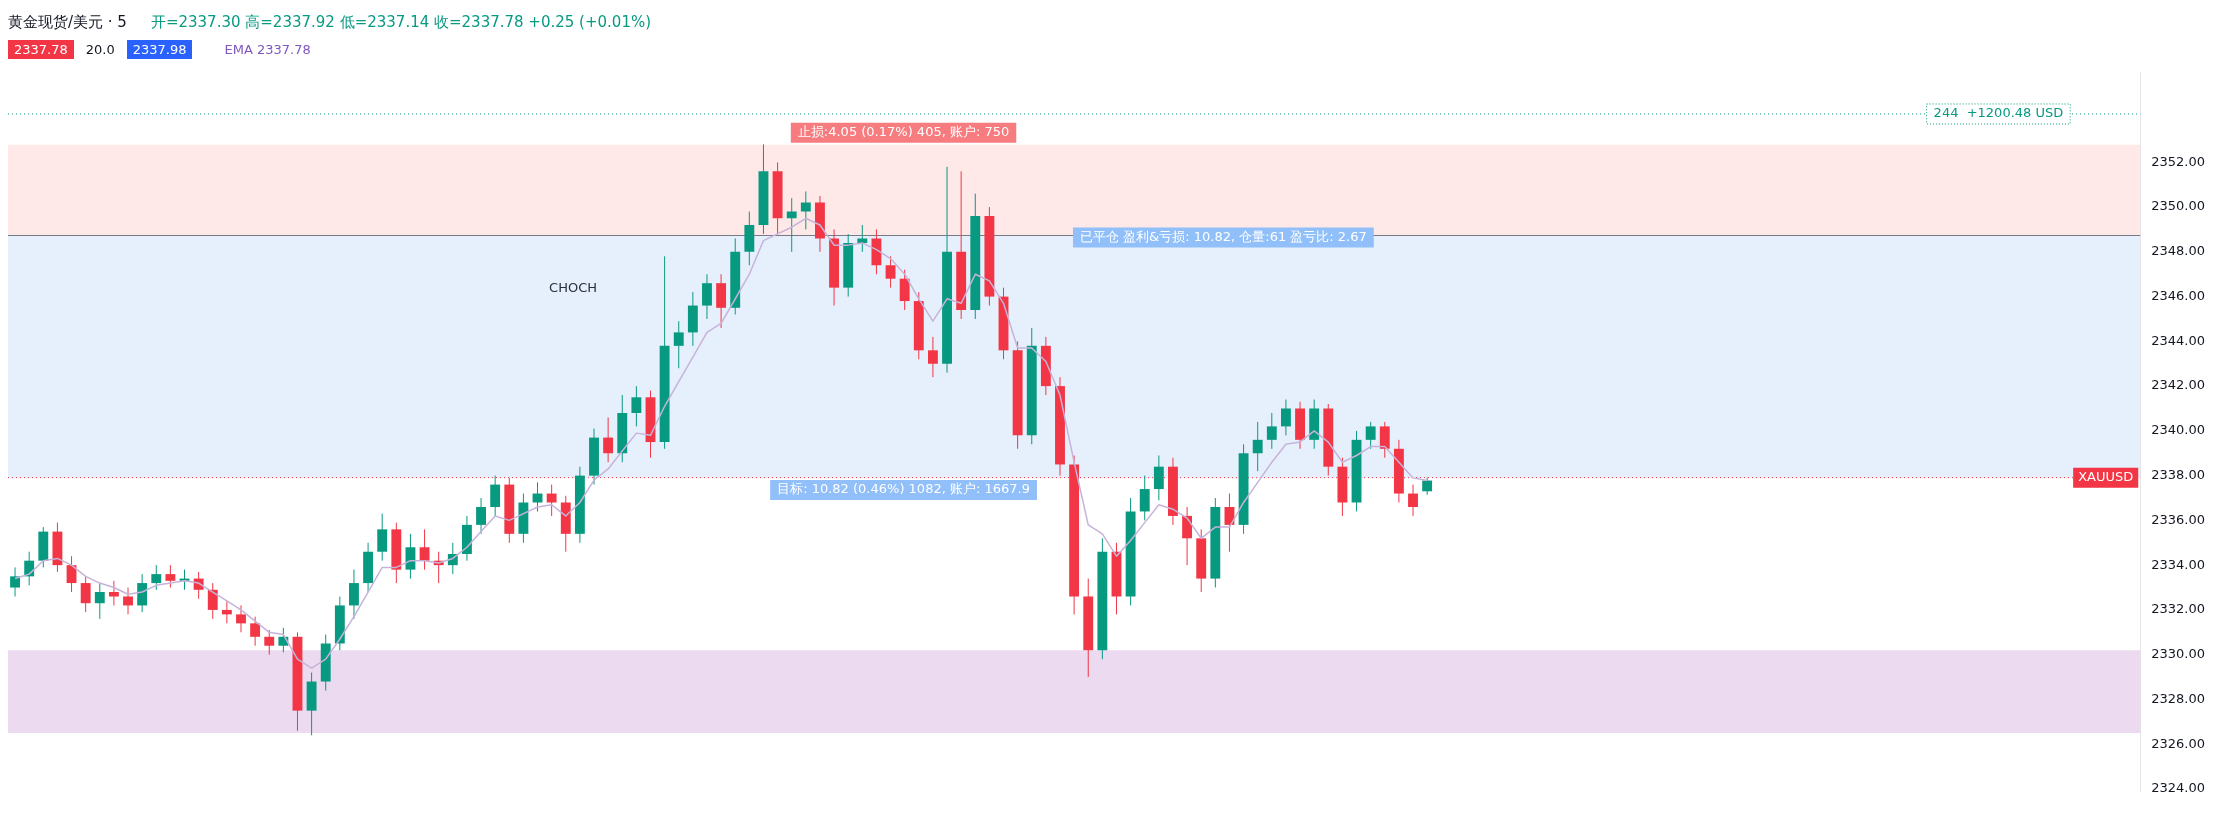 The image size is (2232, 825). Describe the element at coordinates (2178, 788) in the screenshot. I see `y-tick-label: 2324.00` at that location.